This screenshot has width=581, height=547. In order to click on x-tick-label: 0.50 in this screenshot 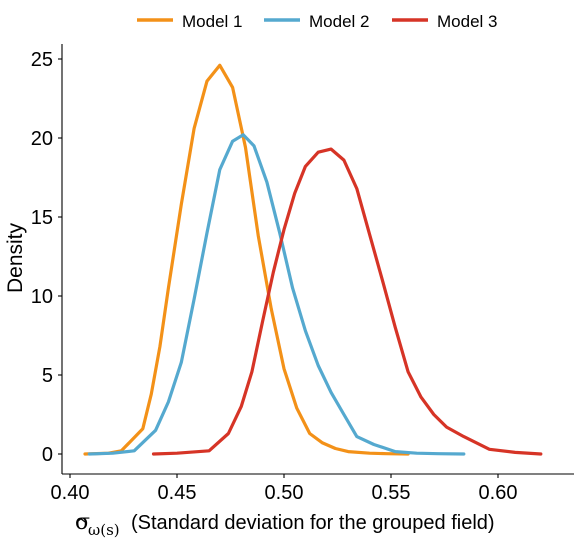, I will do `click(284, 493)`.